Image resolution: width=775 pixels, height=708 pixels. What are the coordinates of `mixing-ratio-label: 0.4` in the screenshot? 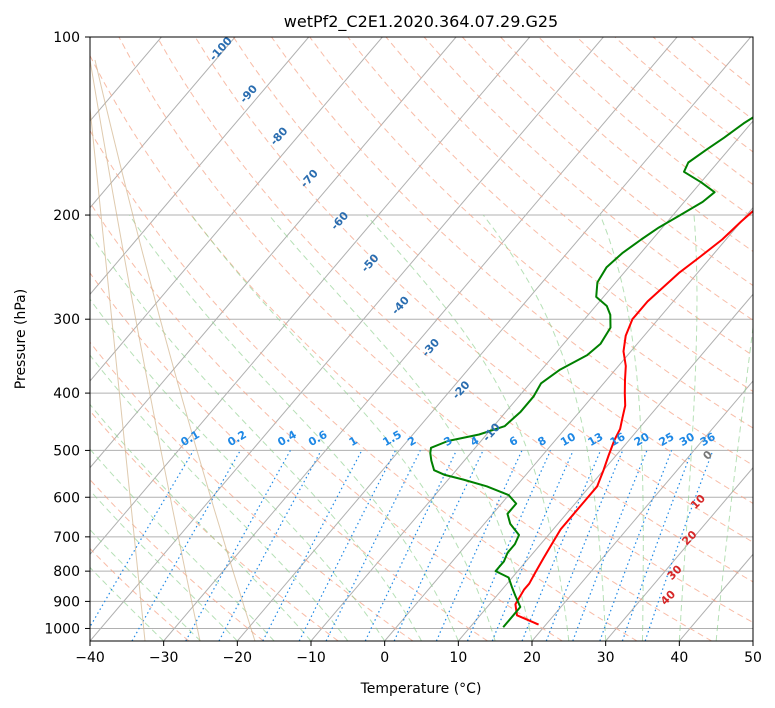 It's located at (287, 438).